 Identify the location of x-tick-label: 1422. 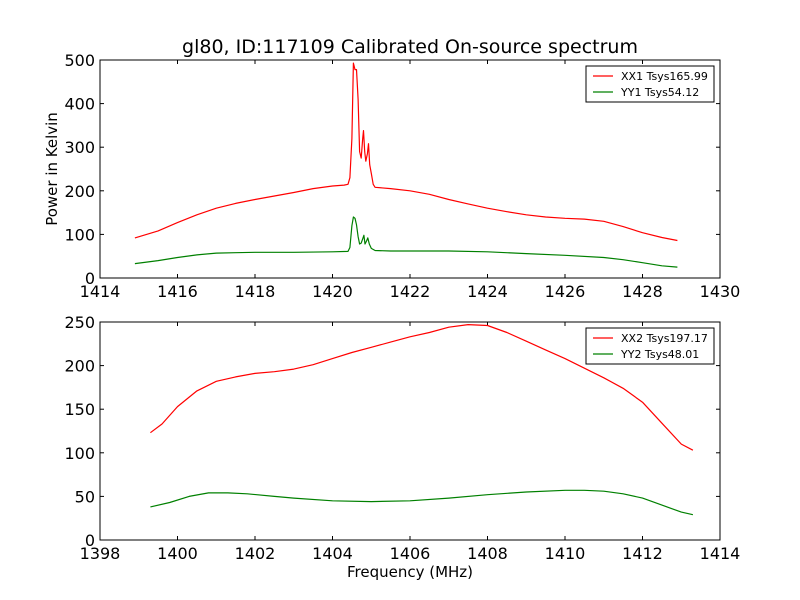
(410, 291).